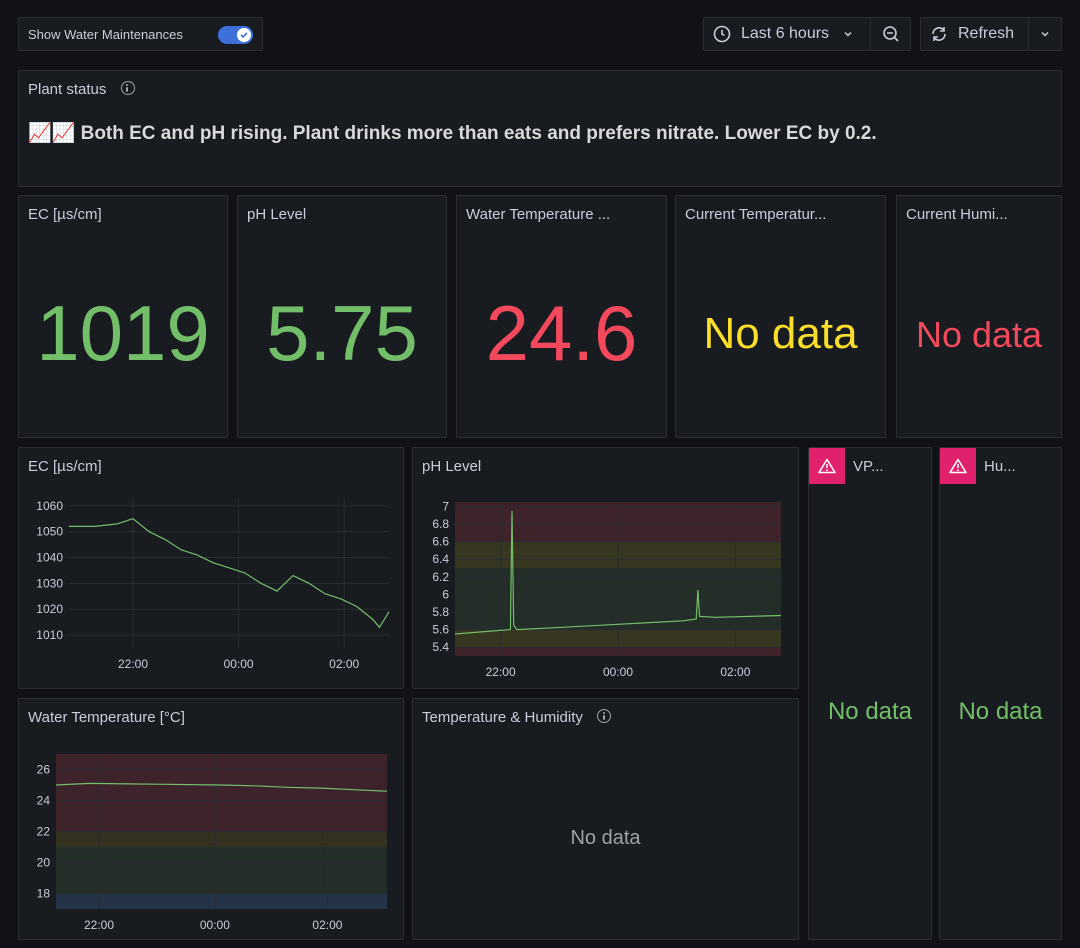 The image size is (1080, 948). What do you see at coordinates (49, 609) in the screenshot?
I see `y-tick-label: 1020` at bounding box center [49, 609].